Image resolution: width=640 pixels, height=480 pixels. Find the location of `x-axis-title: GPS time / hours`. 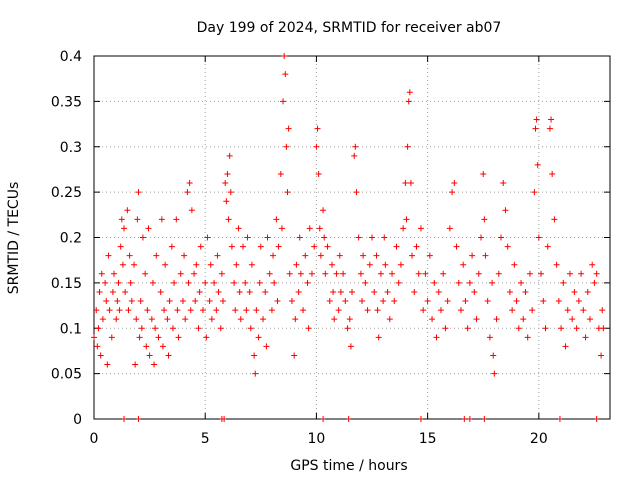

x-axis-title: GPS time / hours is located at coordinates (348, 466).